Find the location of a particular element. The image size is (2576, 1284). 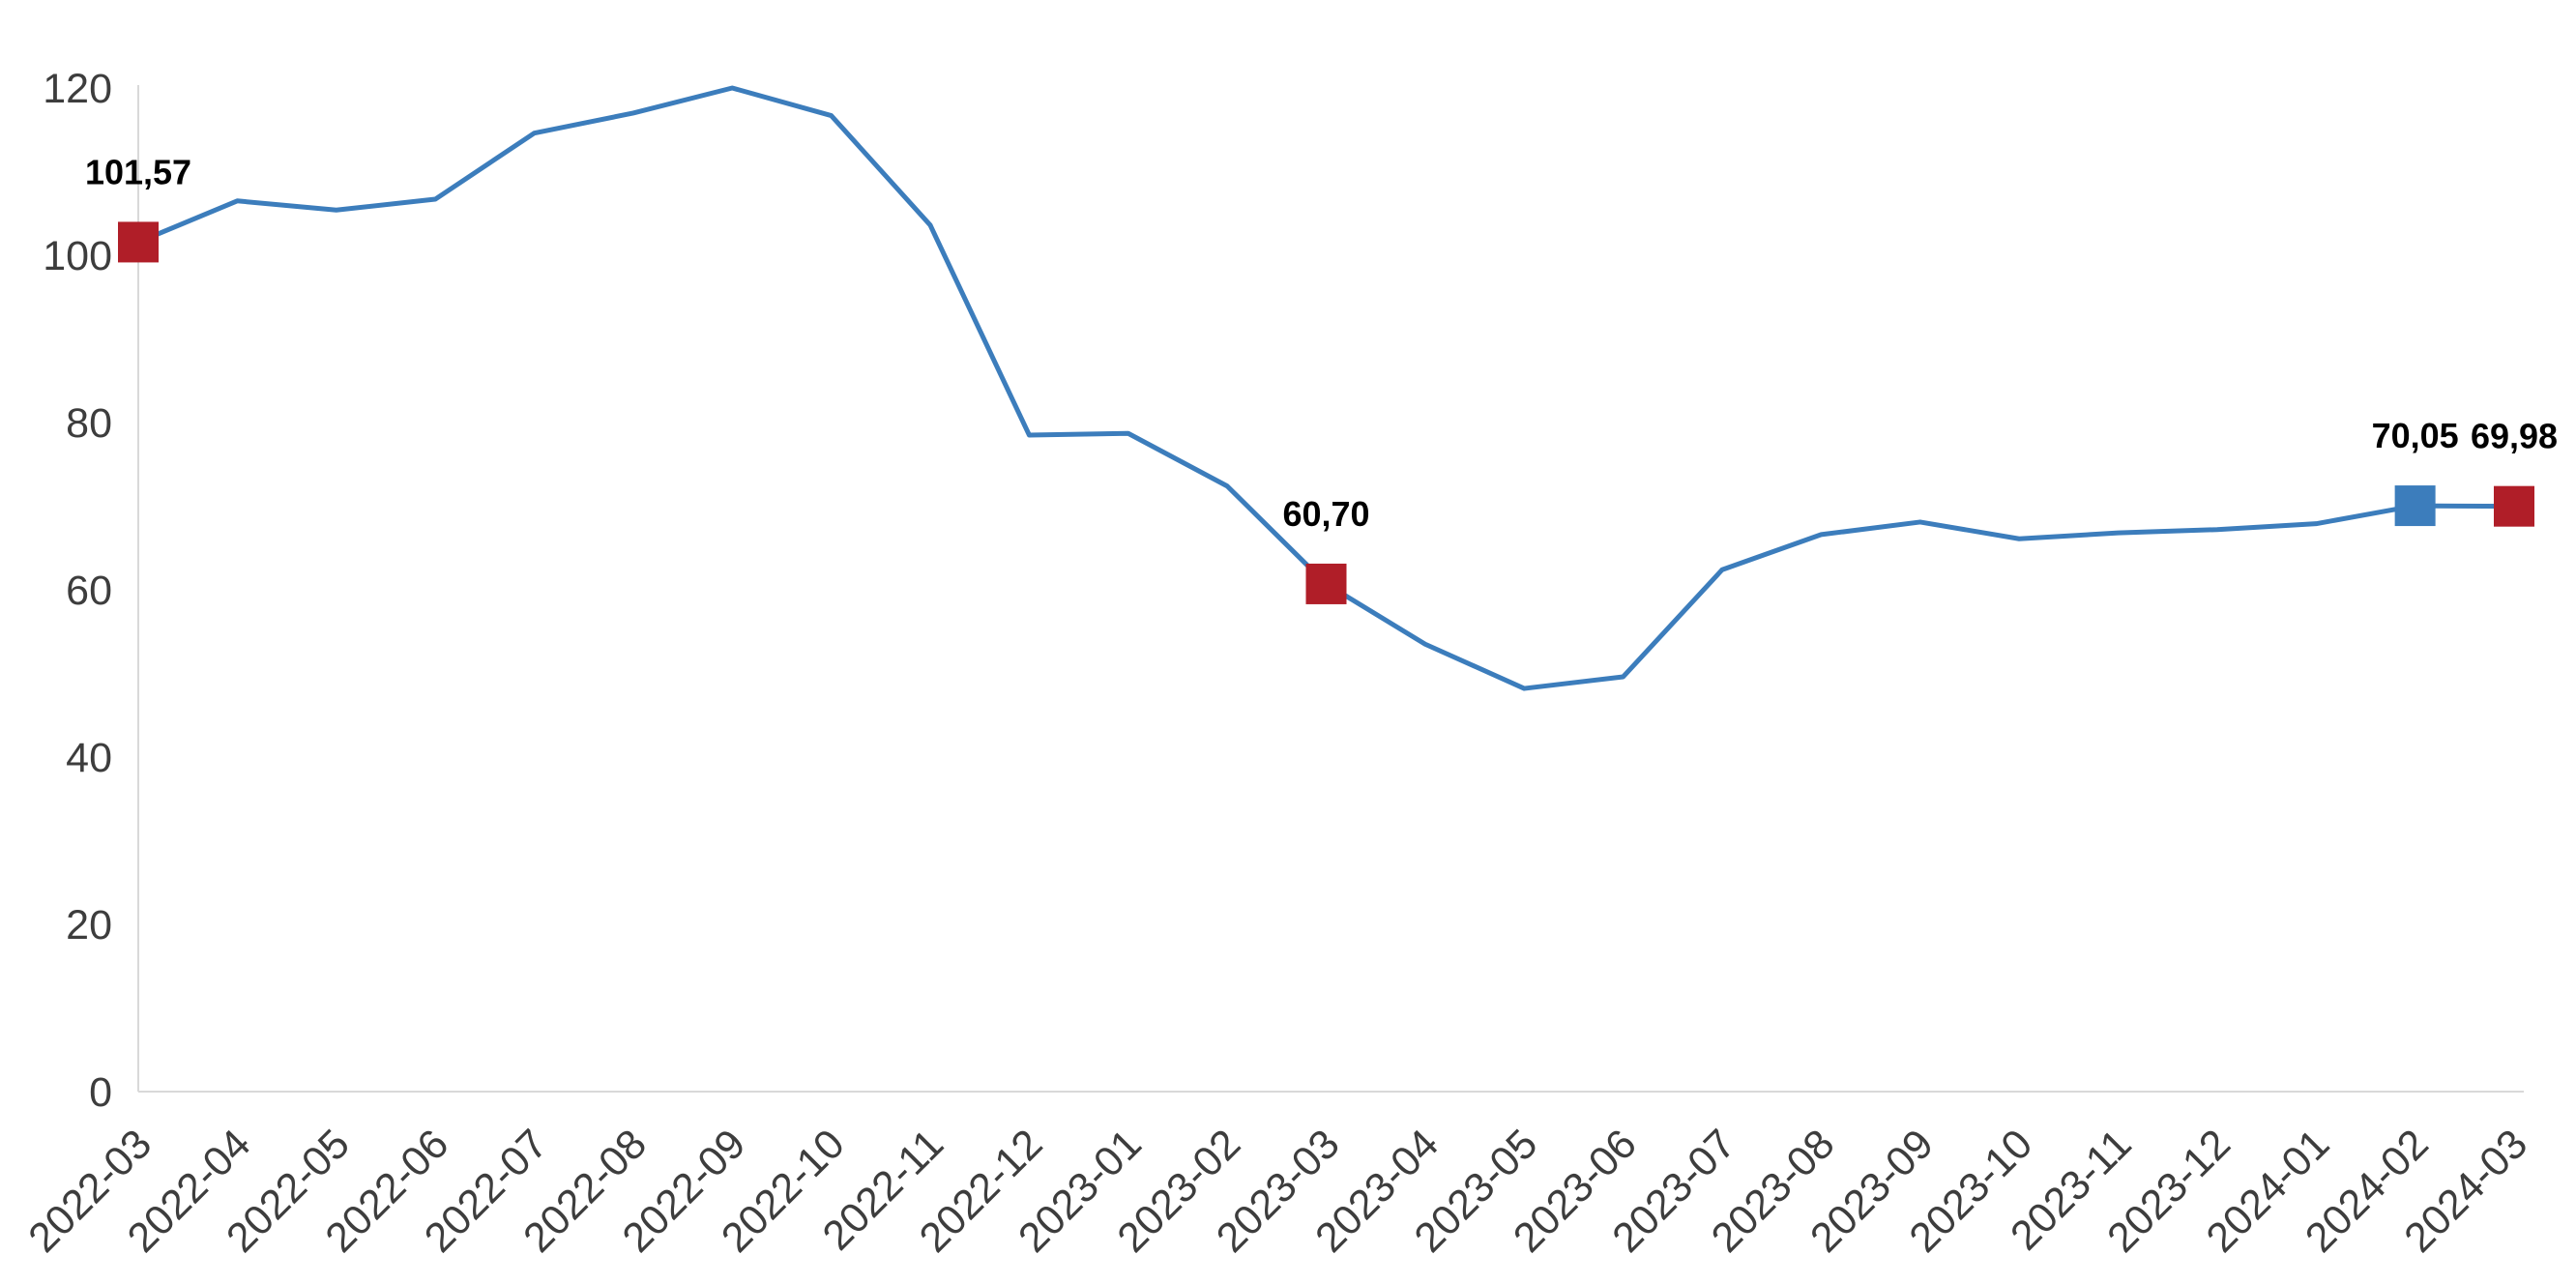

data-point-label-2022-03: 101,57 is located at coordinates (138, 171).